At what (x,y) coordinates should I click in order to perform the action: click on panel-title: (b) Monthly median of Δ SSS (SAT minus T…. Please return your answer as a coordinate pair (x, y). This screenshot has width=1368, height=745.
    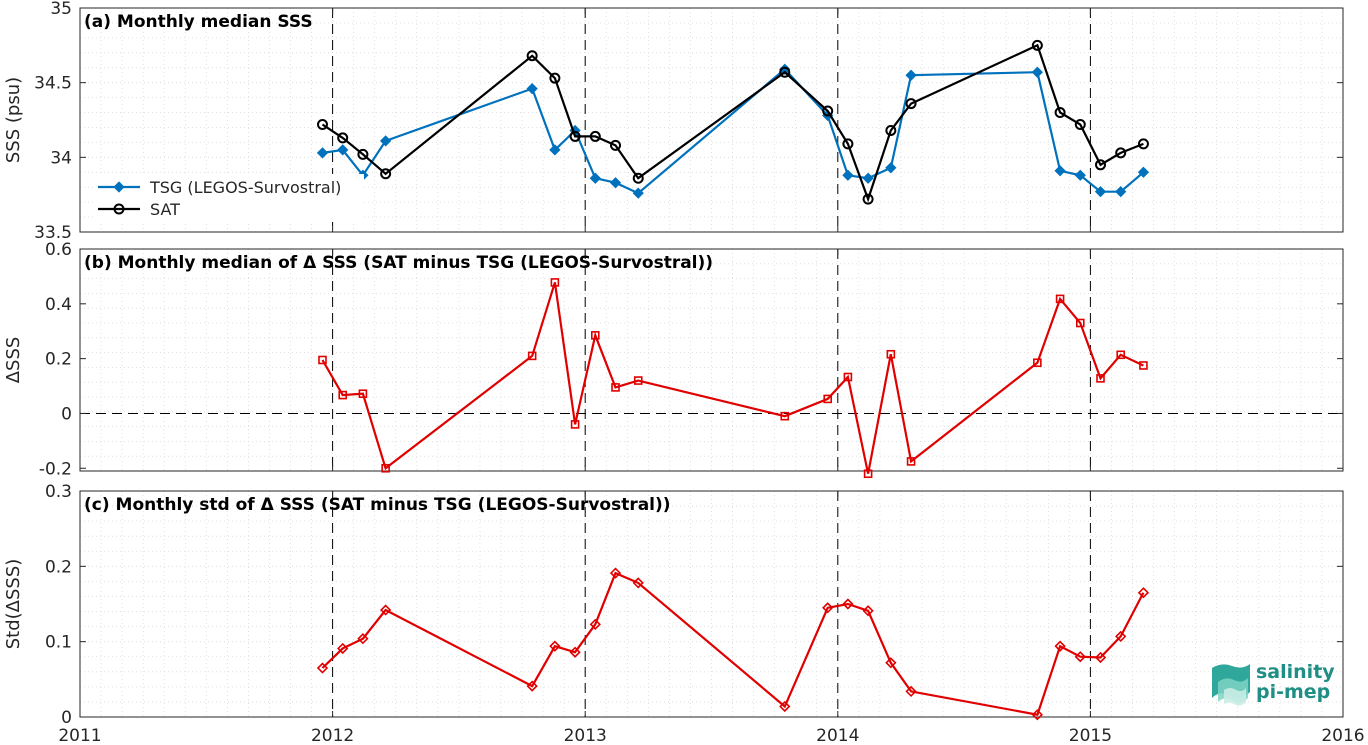
    Looking at the image, I should click on (398, 263).